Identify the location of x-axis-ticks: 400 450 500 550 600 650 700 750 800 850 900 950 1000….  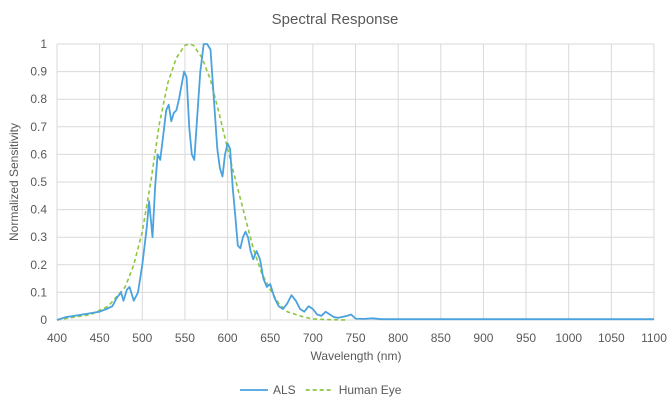
(357, 338).